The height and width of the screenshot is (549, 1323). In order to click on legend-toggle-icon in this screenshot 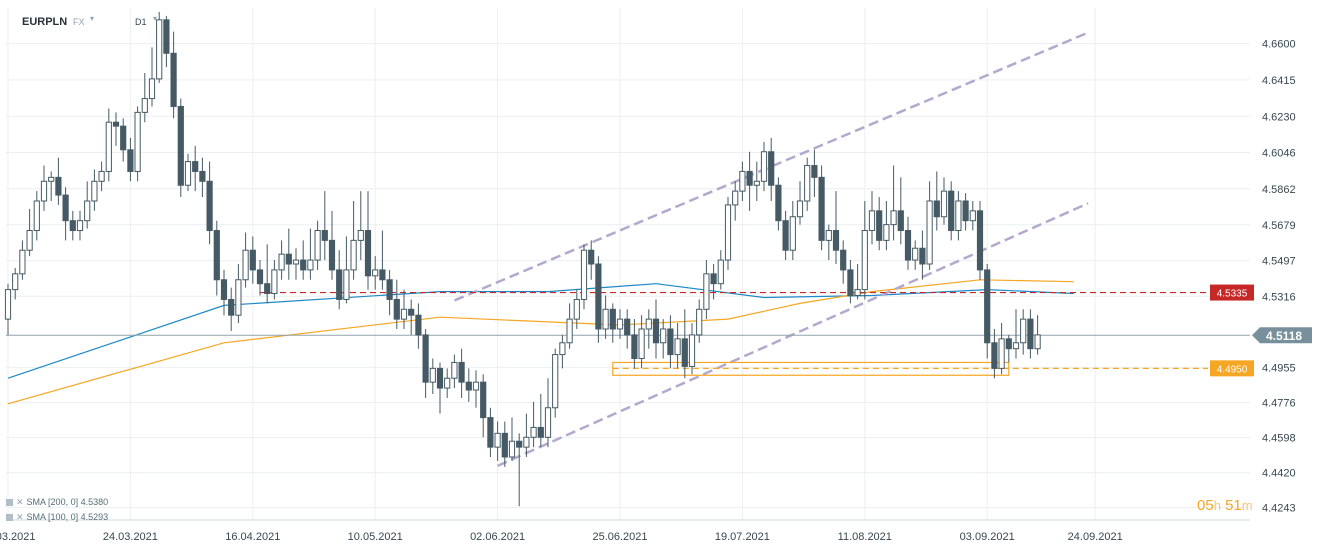, I will do `click(9, 503)`.